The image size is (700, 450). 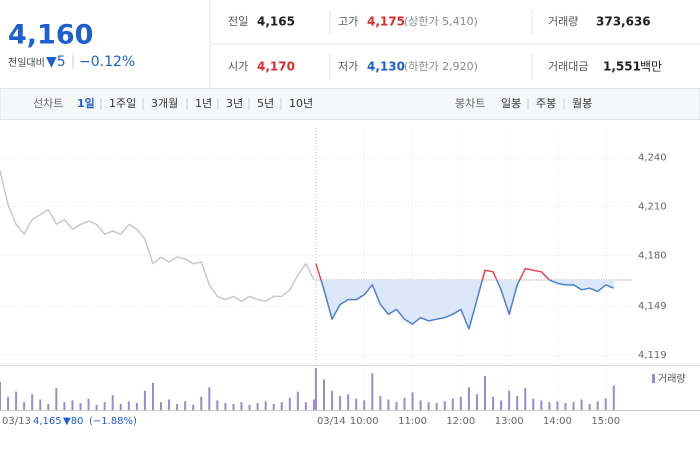 What do you see at coordinates (48, 103) in the screenshot?
I see `tab-group-label: 선차트` at bounding box center [48, 103].